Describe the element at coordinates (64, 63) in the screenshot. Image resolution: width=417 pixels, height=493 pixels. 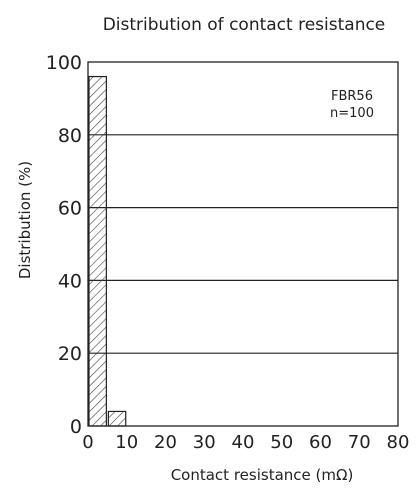
I see `y-tick-label-100: 100` at that location.